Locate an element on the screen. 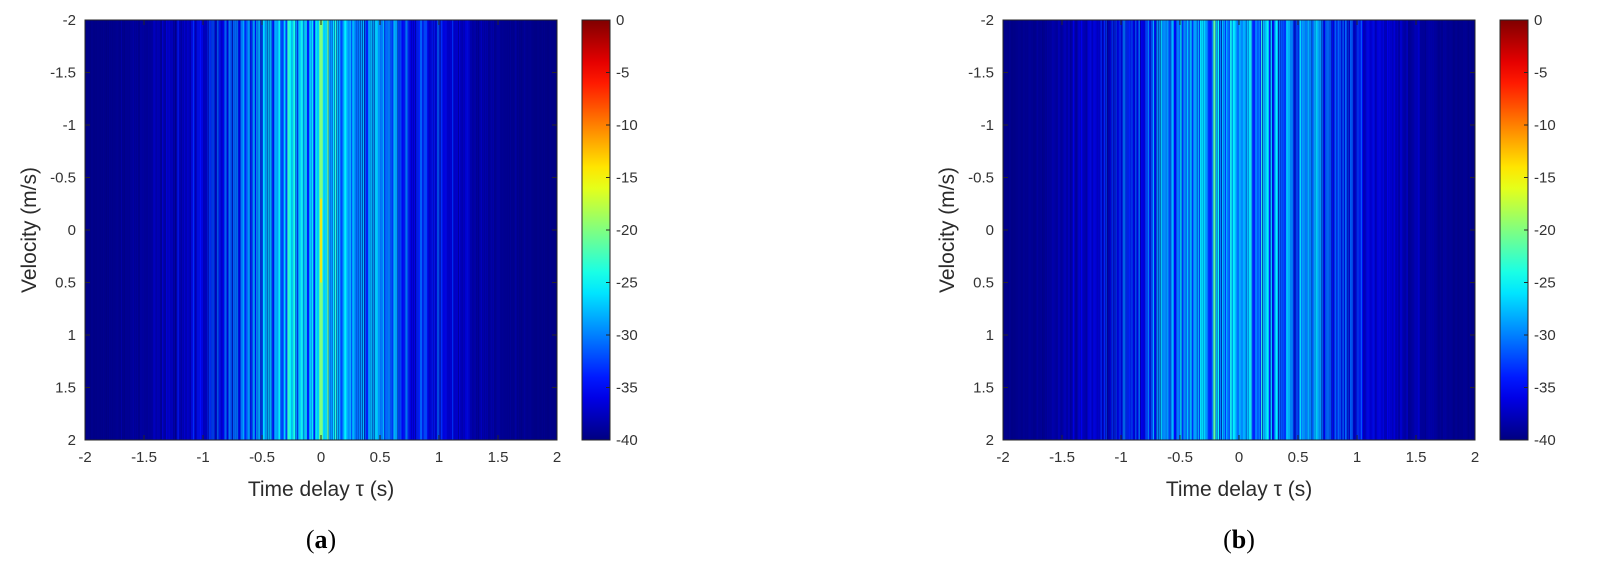 This screenshot has width=1611, height=581. caption-close: ) is located at coordinates (332, 539).